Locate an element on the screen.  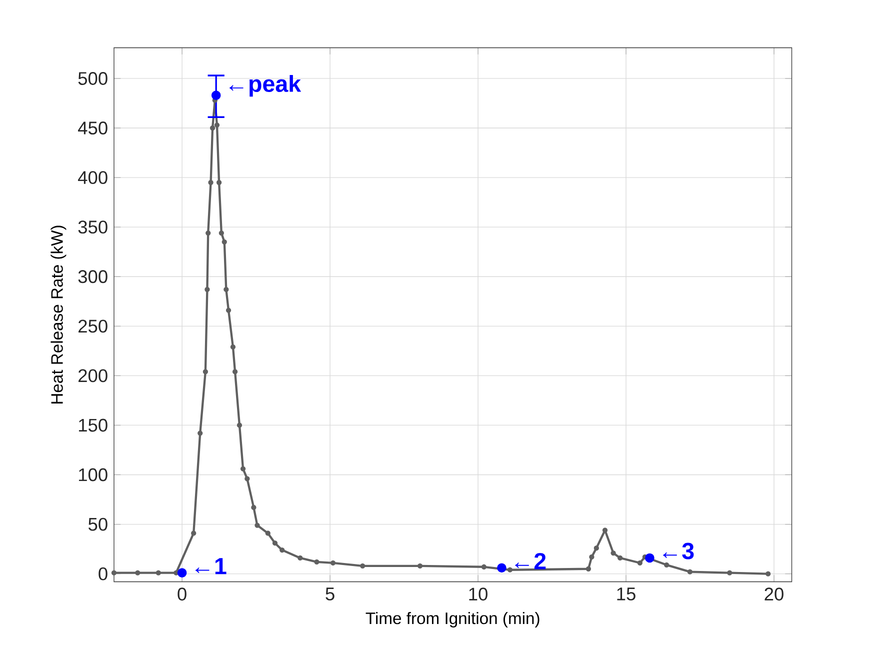
annotation: ←peak is located at coordinates (265, 86).